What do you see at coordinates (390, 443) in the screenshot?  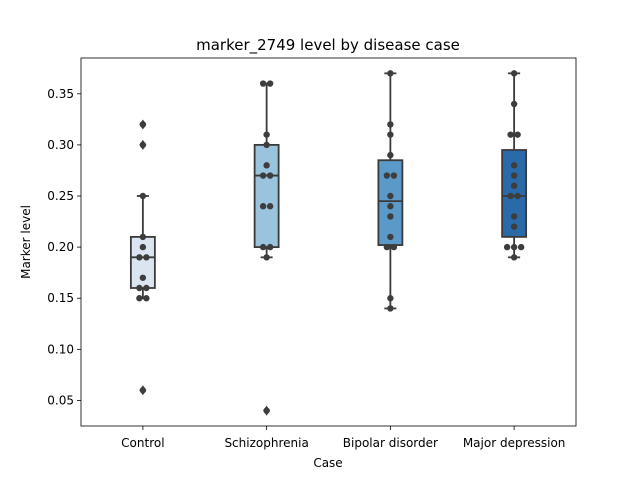 I see `x-tick-label: Bipolar disorder` at bounding box center [390, 443].